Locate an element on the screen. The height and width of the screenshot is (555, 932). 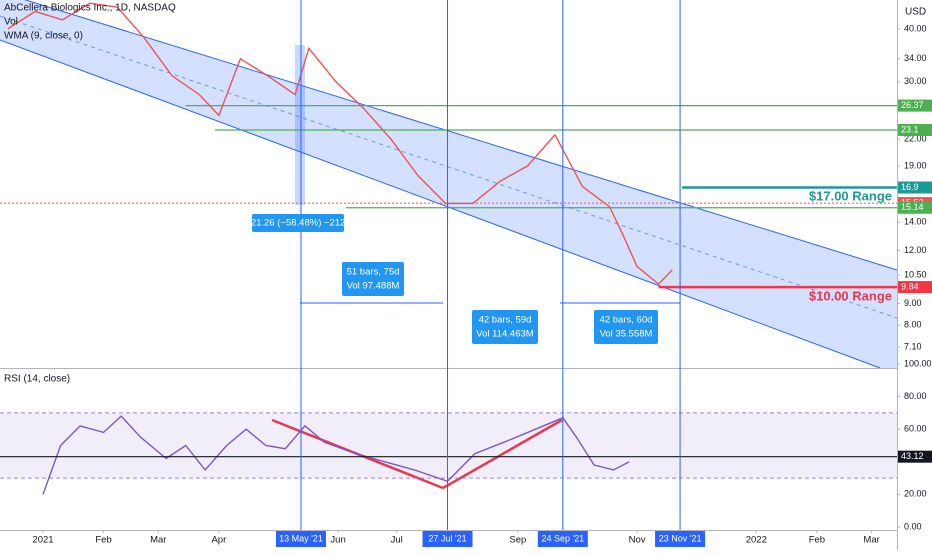
level-label: 15.14 is located at coordinates (912, 207).